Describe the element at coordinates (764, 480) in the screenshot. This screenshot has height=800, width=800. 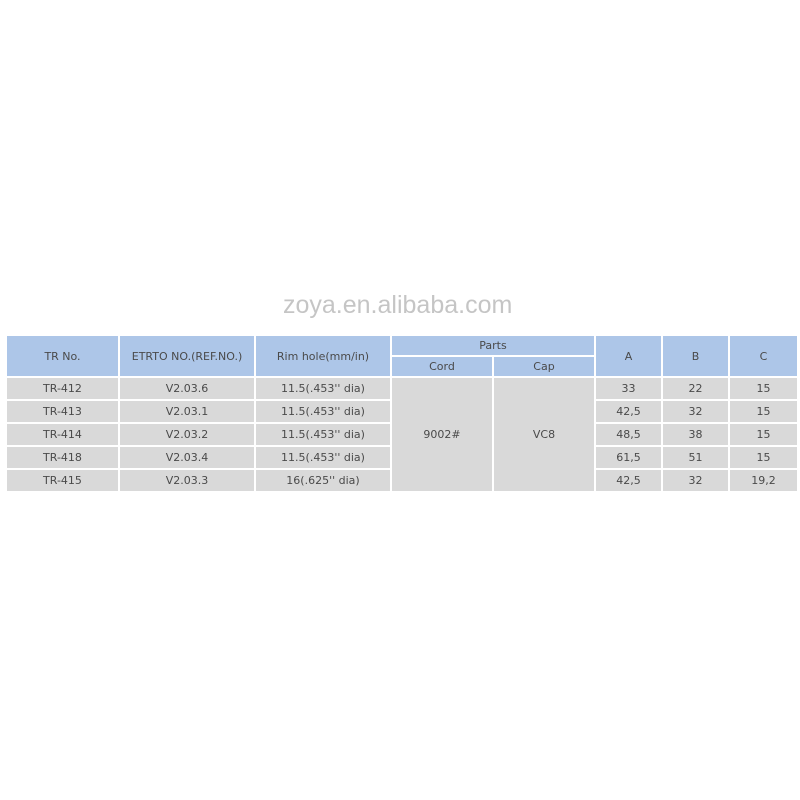
I see `cell-c: 19,2` at that location.